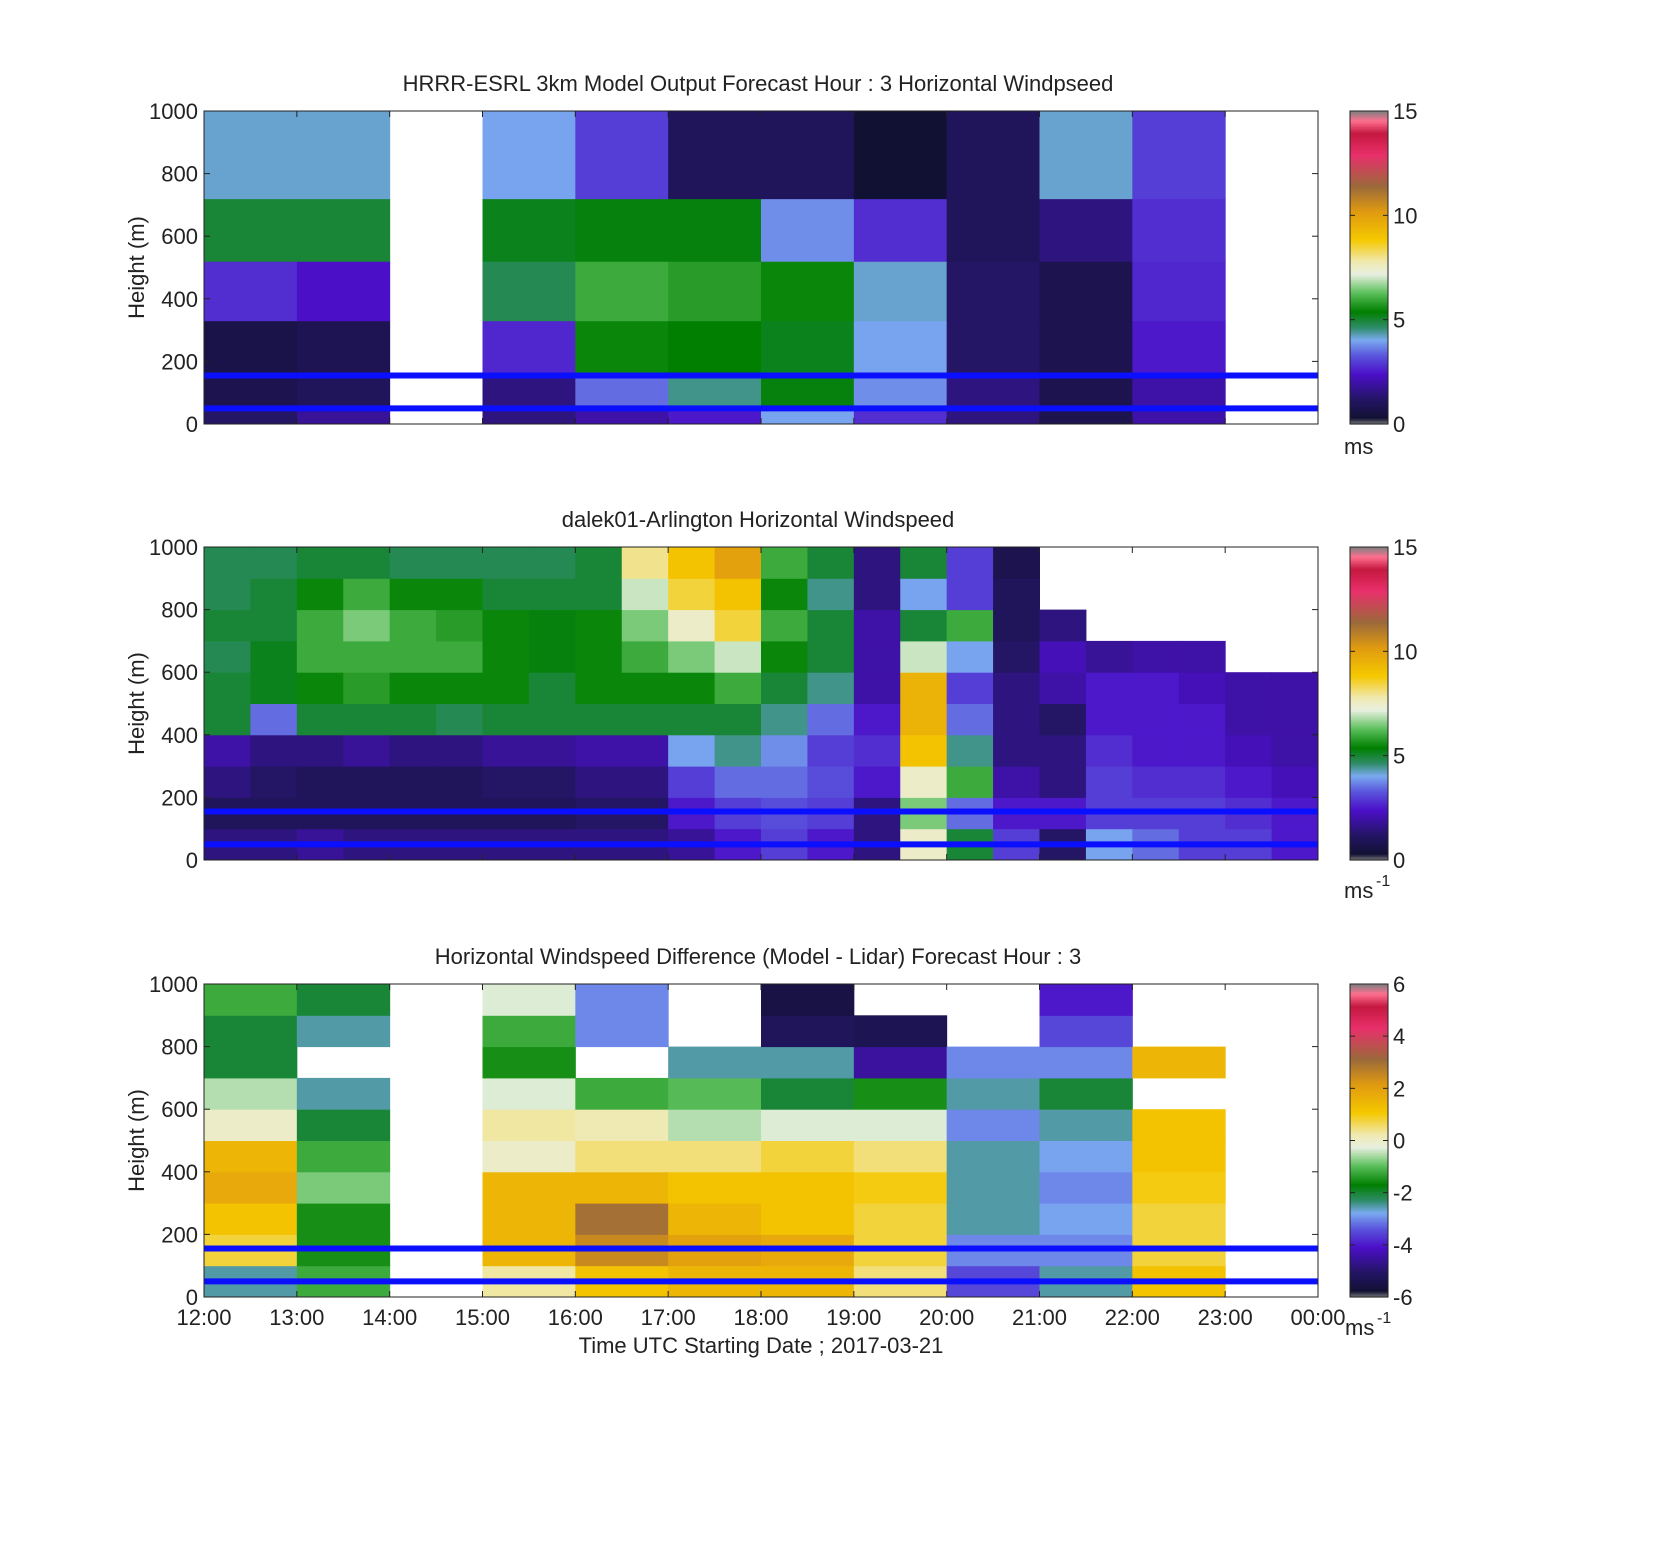 The image size is (1680, 1561). I want to click on y-tick-label: 1000, so click(173, 984).